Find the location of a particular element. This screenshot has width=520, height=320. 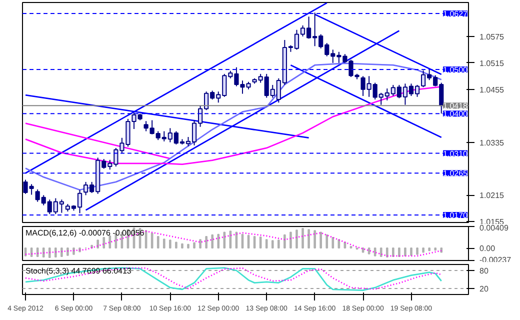

ref-line-label: 1.0418 is located at coordinates (455, 106).